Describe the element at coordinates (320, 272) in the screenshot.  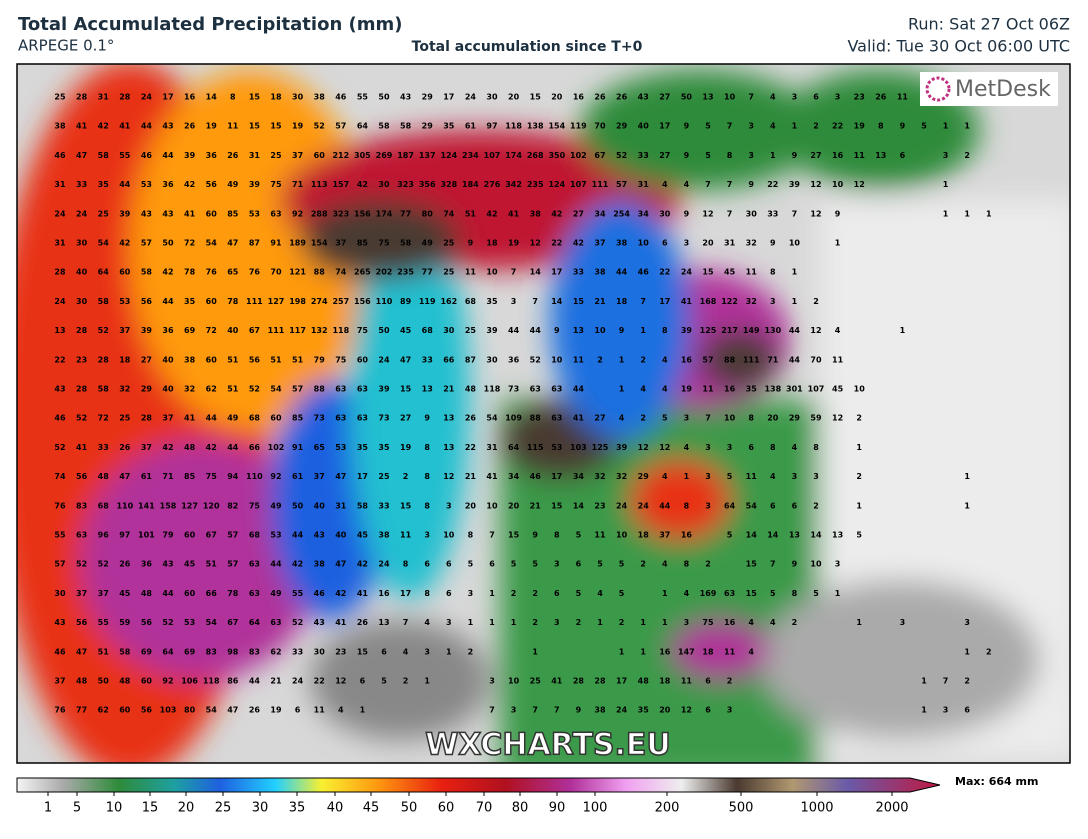
I see `grid-value: 88` at that location.